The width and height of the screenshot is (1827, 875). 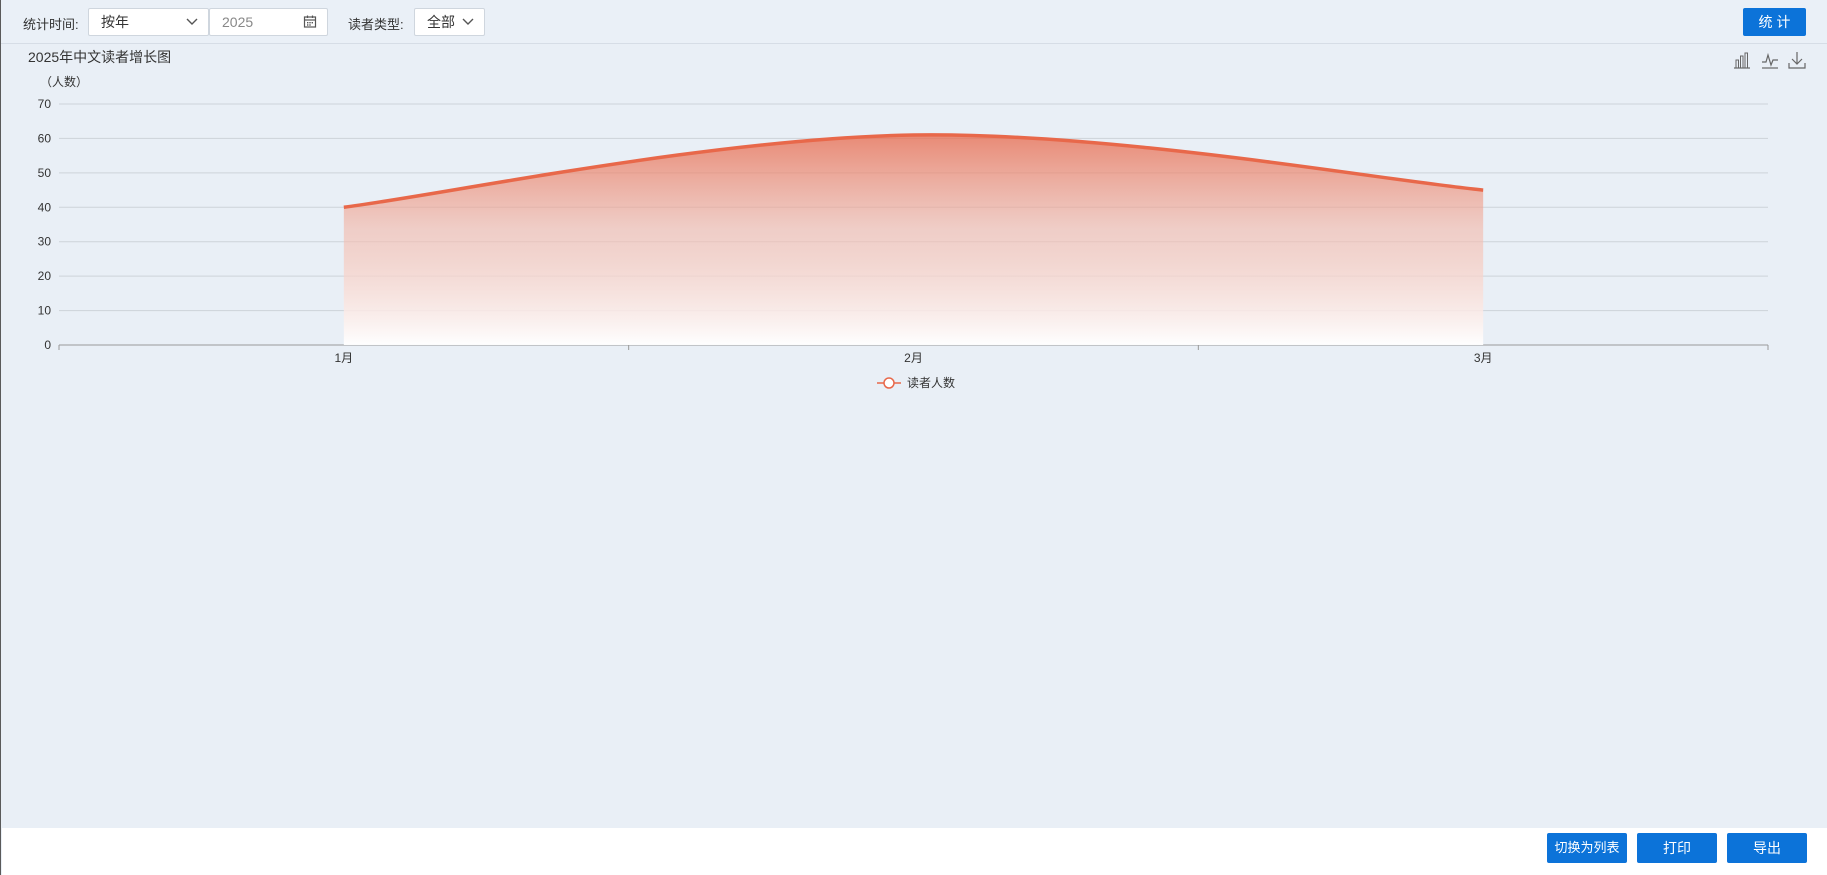 I want to click on y-tick-label: 40, so click(x=45, y=207).